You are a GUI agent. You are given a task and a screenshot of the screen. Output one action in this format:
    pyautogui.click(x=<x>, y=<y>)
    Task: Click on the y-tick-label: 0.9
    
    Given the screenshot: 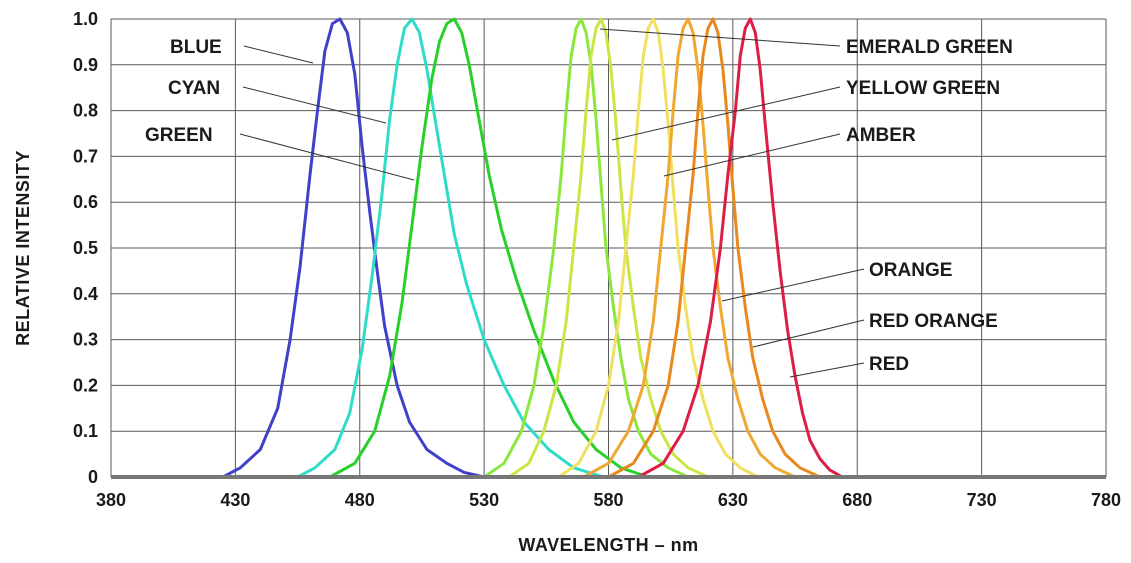 What is the action you would take?
    pyautogui.click(x=85, y=65)
    